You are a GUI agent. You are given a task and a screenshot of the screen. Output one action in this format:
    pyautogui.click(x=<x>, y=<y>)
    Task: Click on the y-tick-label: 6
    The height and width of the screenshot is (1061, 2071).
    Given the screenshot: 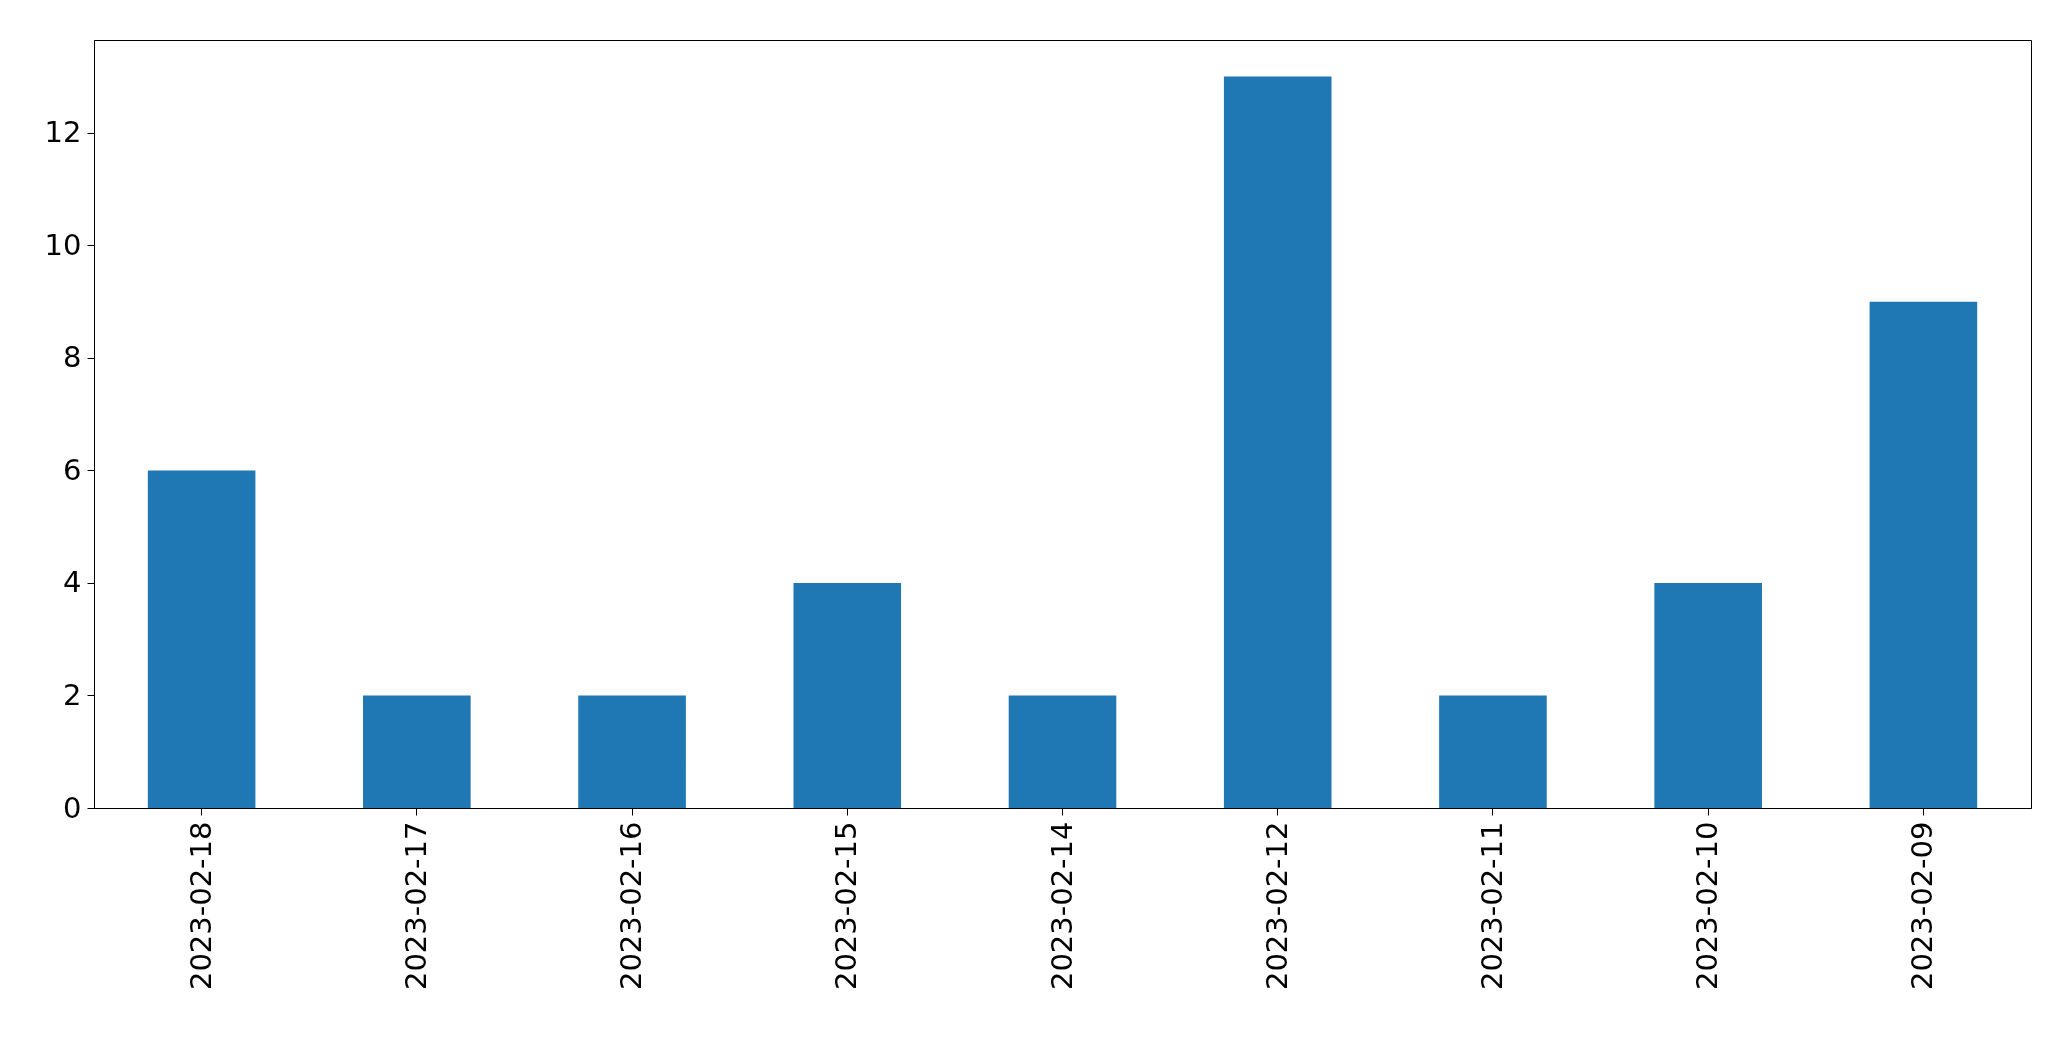 What is the action you would take?
    pyautogui.click(x=72, y=469)
    